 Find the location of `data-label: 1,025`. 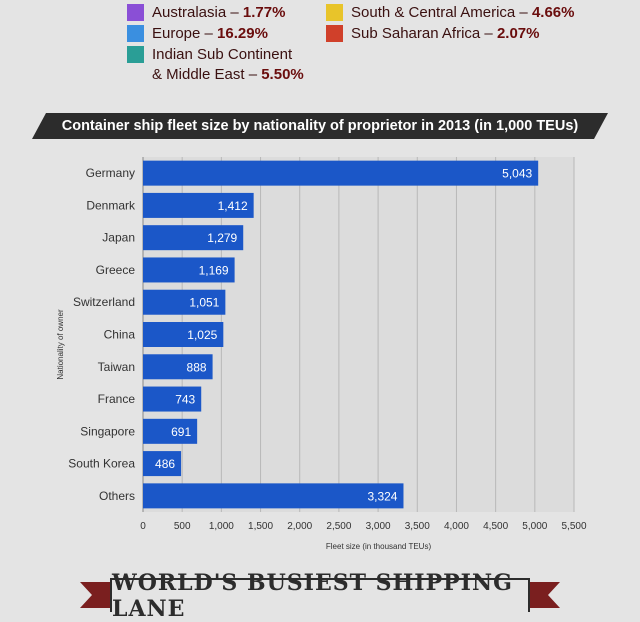

data-label: 1,025 is located at coordinates (202, 335).